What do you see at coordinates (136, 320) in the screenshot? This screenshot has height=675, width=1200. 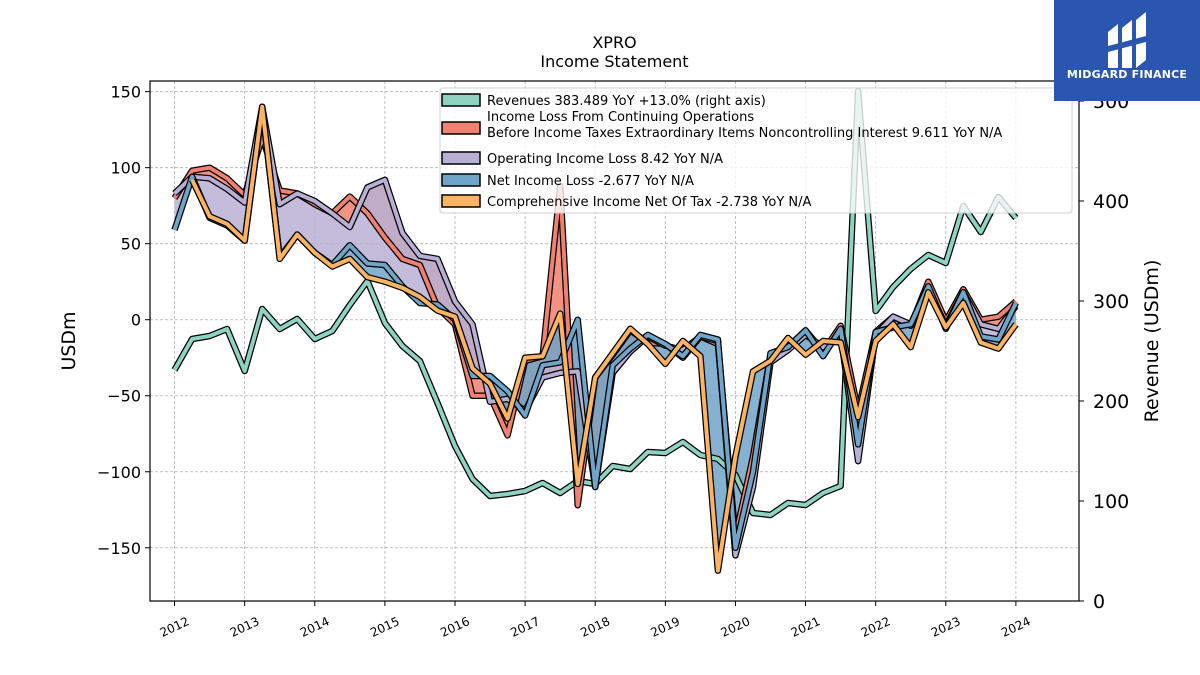 I see `y-left-tick-label: 0` at bounding box center [136, 320].